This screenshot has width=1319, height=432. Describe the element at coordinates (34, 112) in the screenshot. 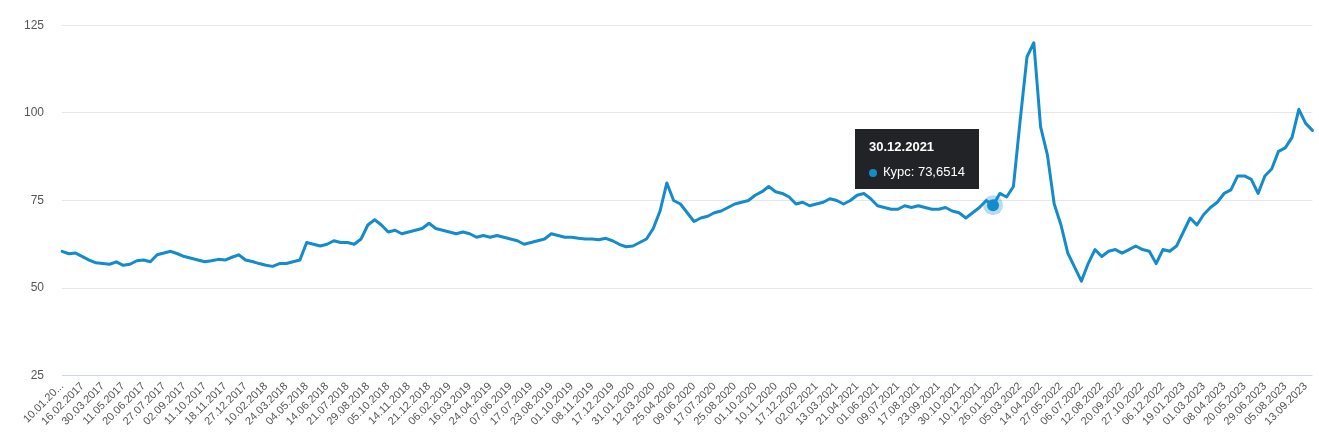

I see `y-tick-label: 100` at that location.